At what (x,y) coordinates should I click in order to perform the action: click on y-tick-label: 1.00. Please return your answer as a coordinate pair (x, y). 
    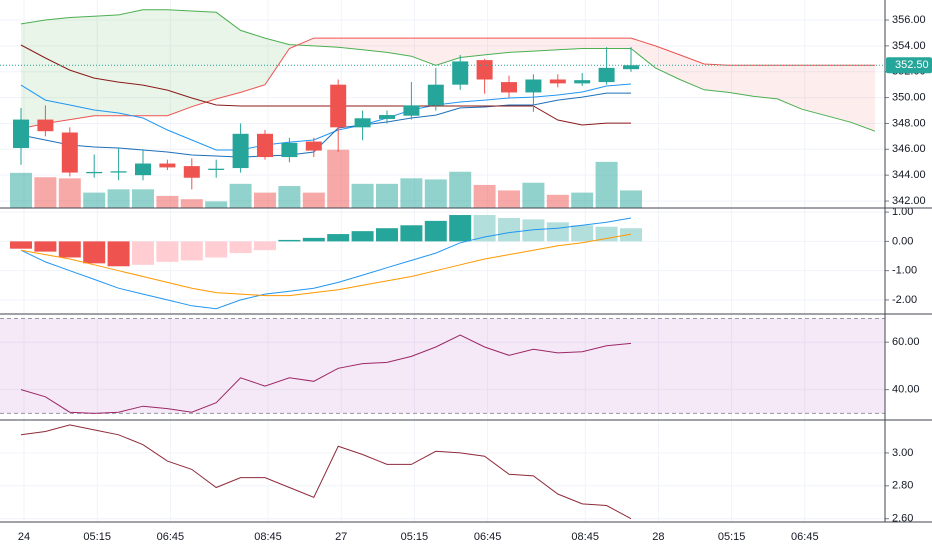
    Looking at the image, I should click on (902, 212).